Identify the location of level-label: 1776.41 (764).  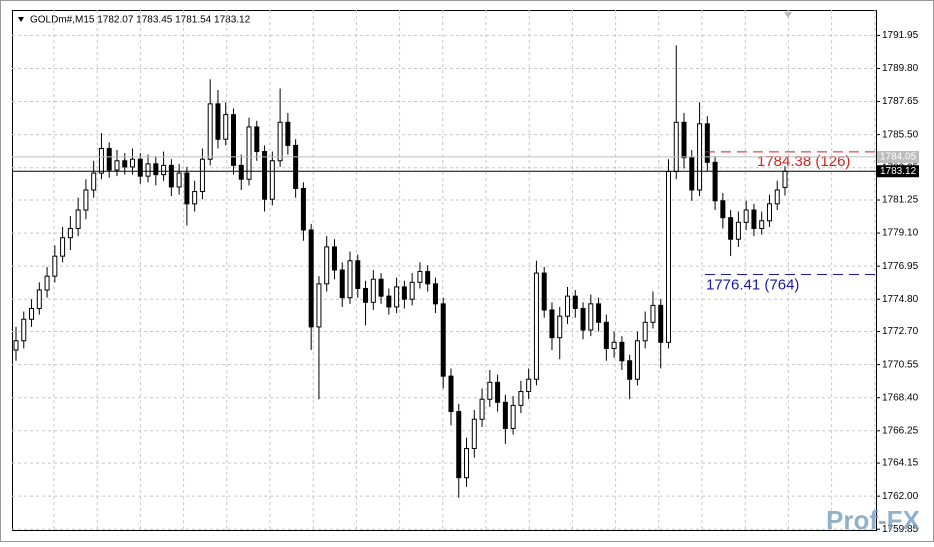
(752, 284).